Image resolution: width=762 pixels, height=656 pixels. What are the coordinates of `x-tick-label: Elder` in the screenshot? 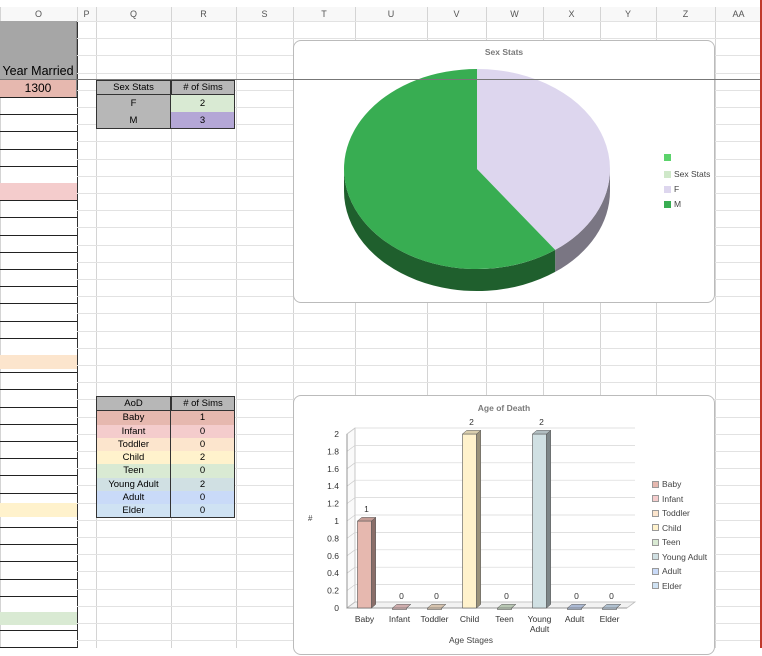 It's located at (610, 619).